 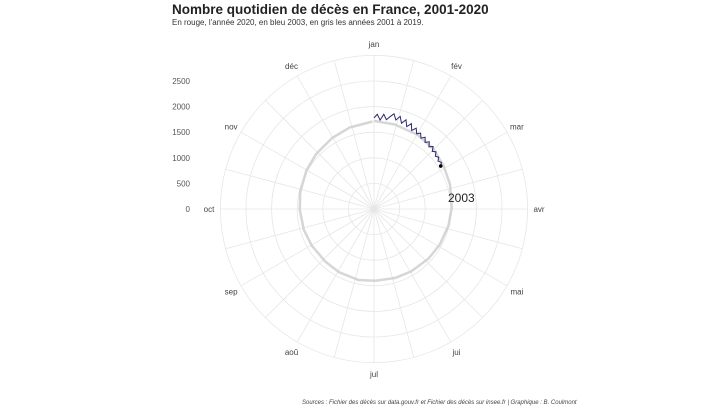 What do you see at coordinates (407, 139) in the screenshot?
I see `series-line-2003` at bounding box center [407, 139].